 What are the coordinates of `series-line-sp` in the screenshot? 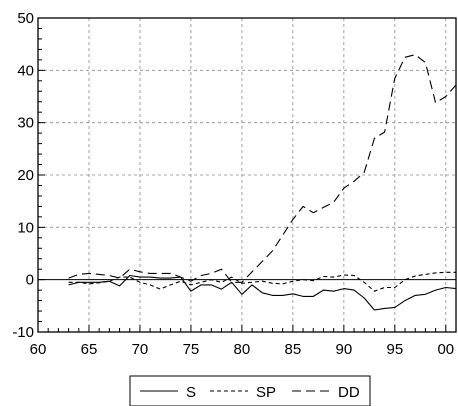 It's located at (262, 281).